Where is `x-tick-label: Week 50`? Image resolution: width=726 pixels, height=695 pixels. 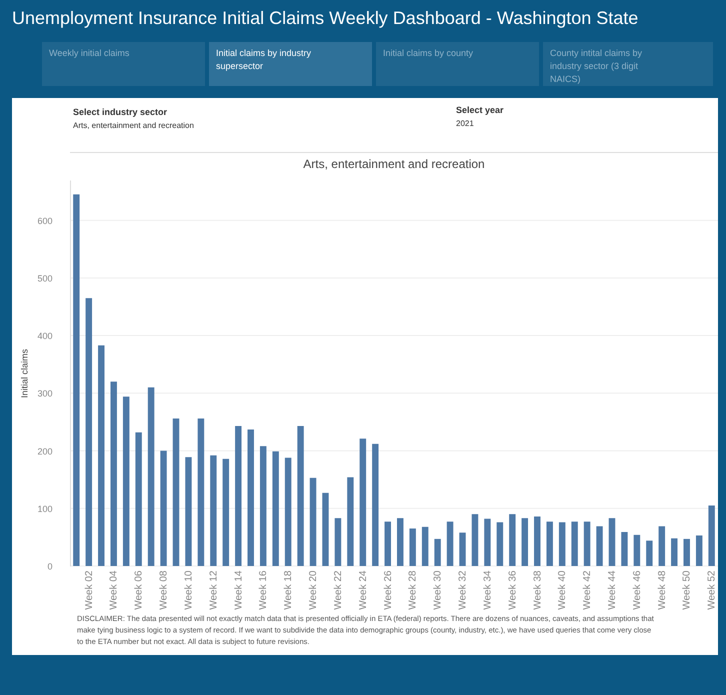
x-tick-label: Week 50 is located at coordinates (687, 590).